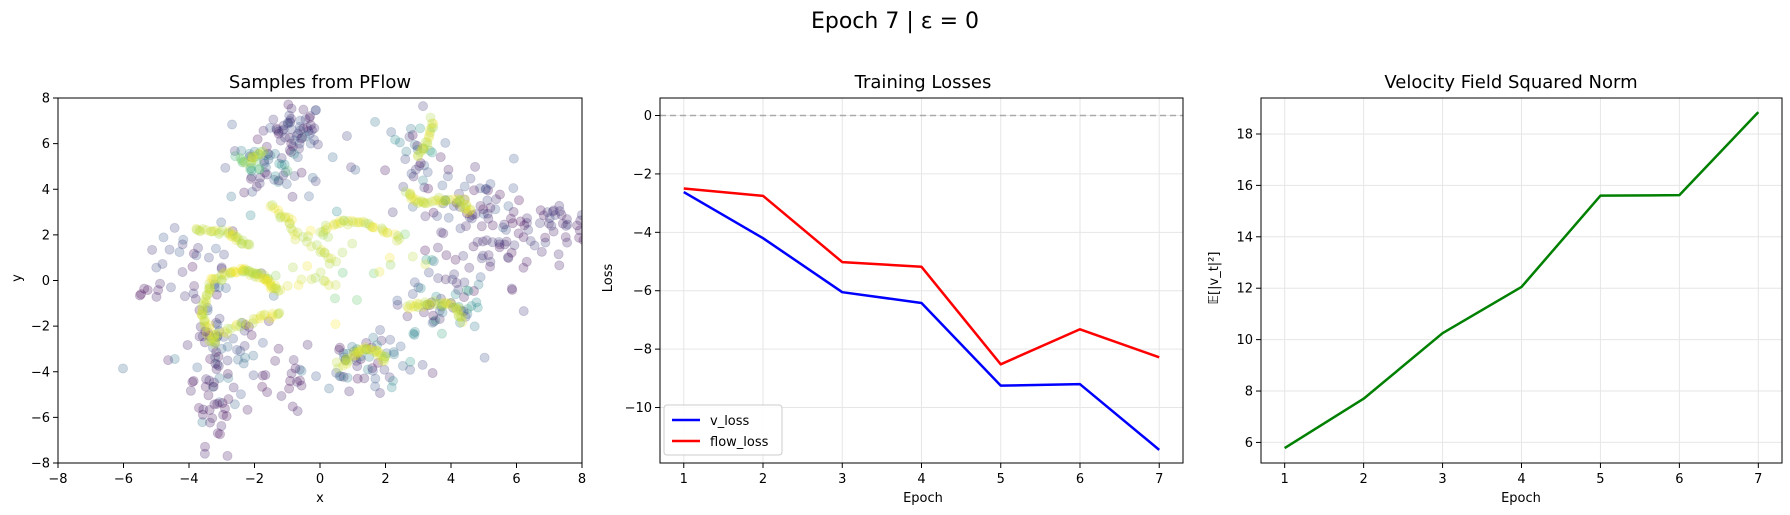 The image size is (1790, 515). I want to click on scatter-x-tick-label: 4, so click(451, 479).